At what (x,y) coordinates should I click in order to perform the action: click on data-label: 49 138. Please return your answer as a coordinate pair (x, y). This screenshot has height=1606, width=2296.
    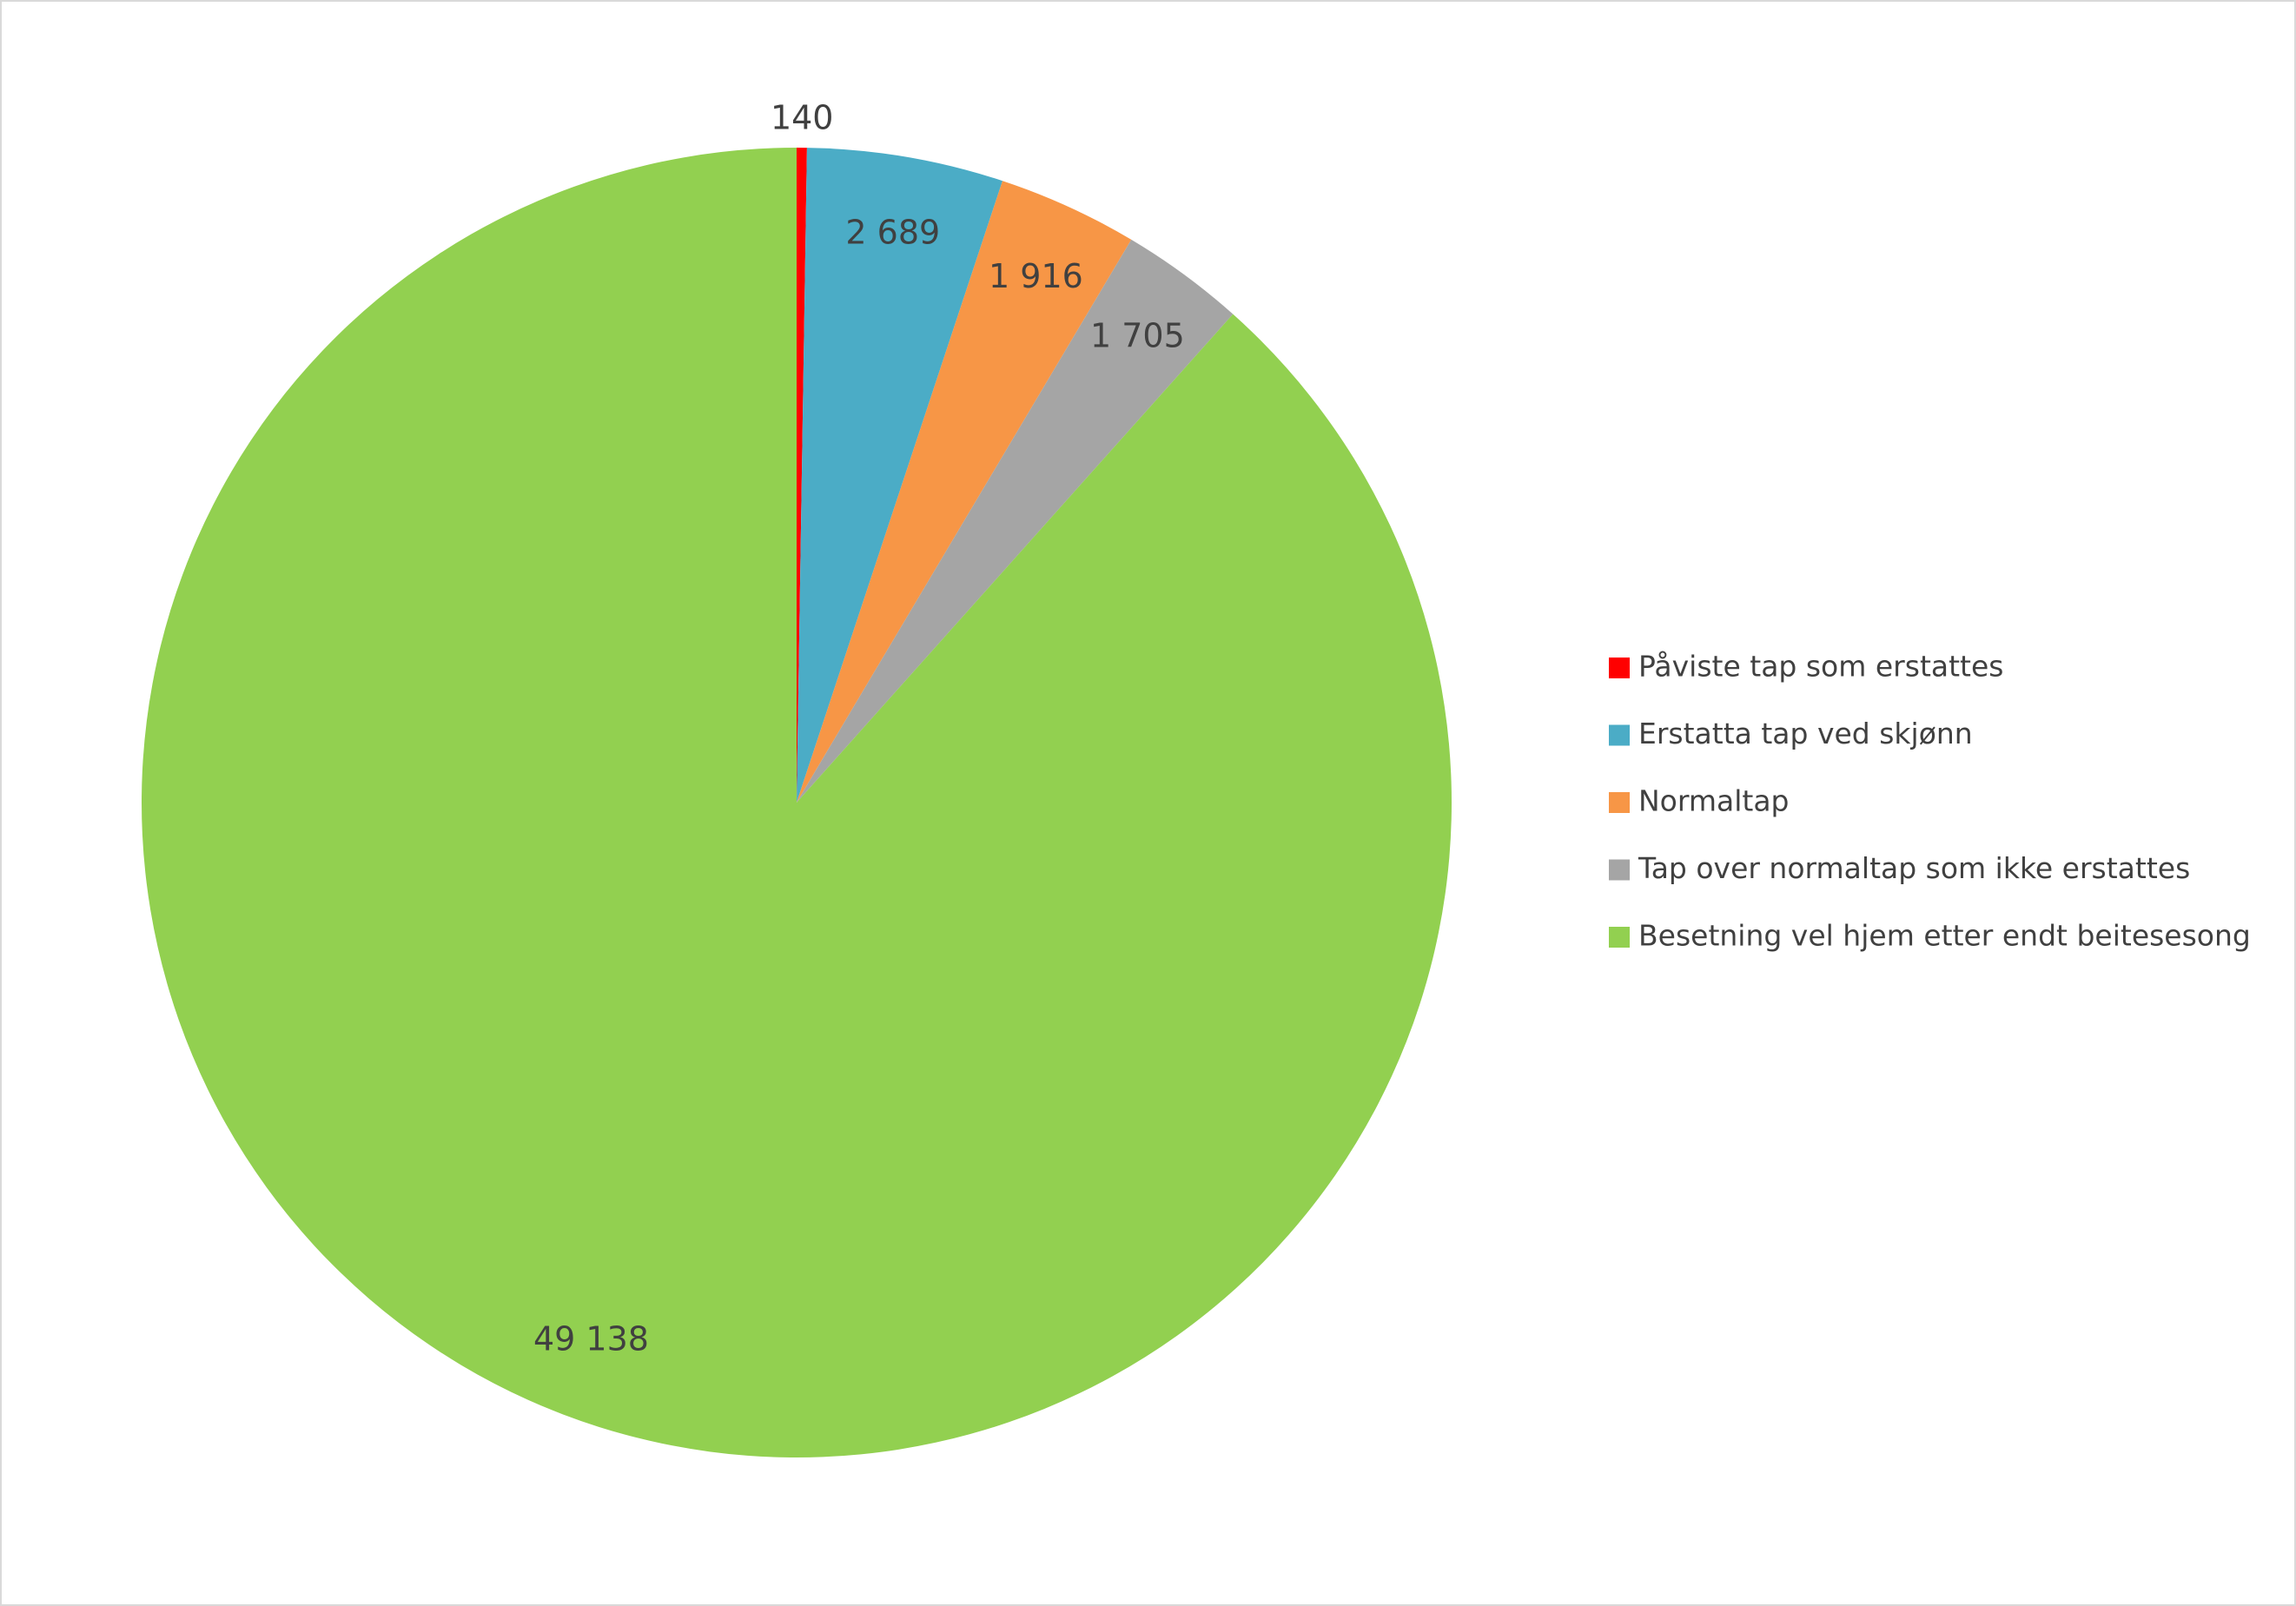
    Looking at the image, I should click on (591, 1338).